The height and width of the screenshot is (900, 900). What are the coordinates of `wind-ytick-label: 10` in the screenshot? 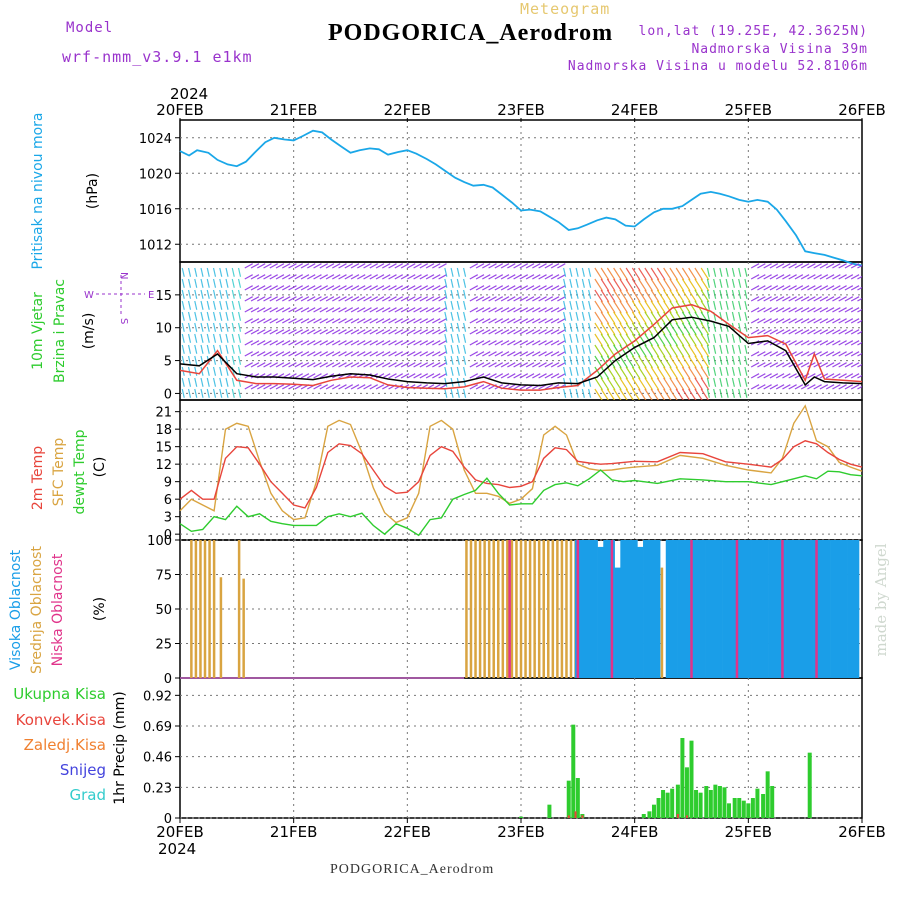 It's located at (163, 329).